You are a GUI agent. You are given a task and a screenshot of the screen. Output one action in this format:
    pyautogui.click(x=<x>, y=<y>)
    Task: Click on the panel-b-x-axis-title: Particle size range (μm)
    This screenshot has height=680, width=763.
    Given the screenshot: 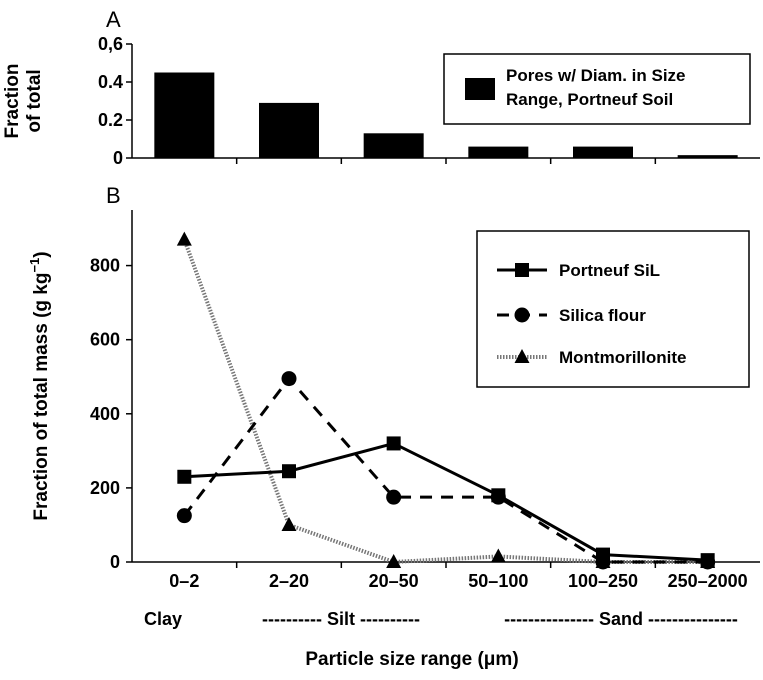 What is the action you would take?
    pyautogui.click(x=411, y=659)
    